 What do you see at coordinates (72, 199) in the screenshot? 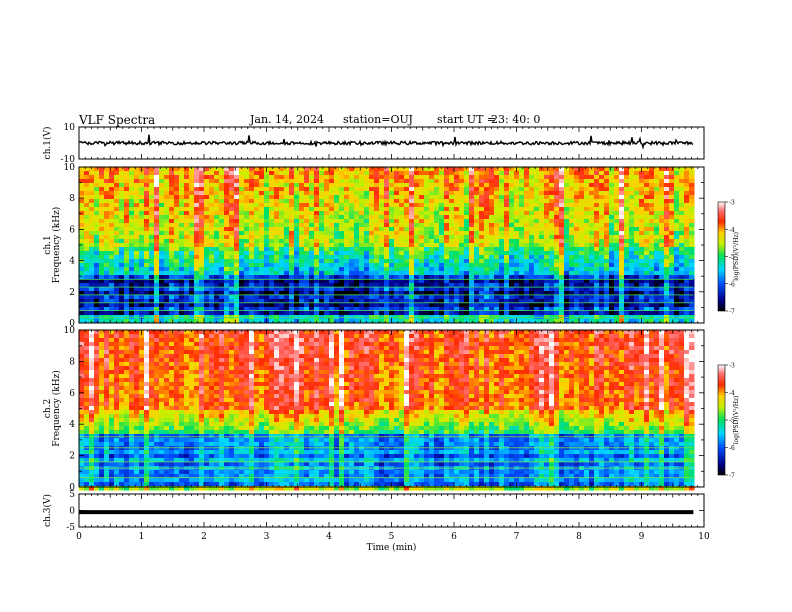
I see `ch1-spectrogram-y-tick-label: 8` at bounding box center [72, 199].